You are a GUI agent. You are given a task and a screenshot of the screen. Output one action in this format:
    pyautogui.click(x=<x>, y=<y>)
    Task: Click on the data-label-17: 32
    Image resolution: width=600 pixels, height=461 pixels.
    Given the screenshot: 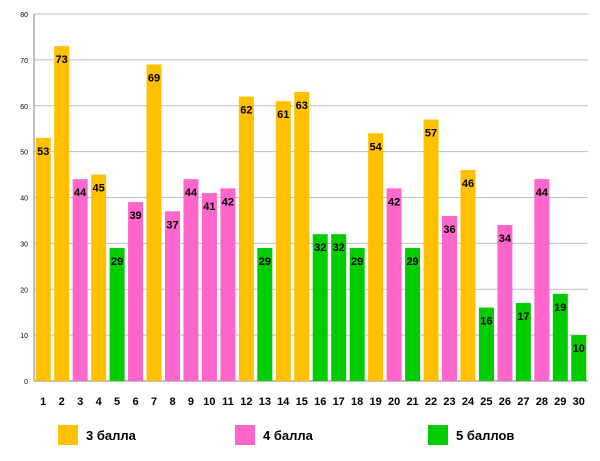 What is the action you would take?
    pyautogui.click(x=339, y=248)
    